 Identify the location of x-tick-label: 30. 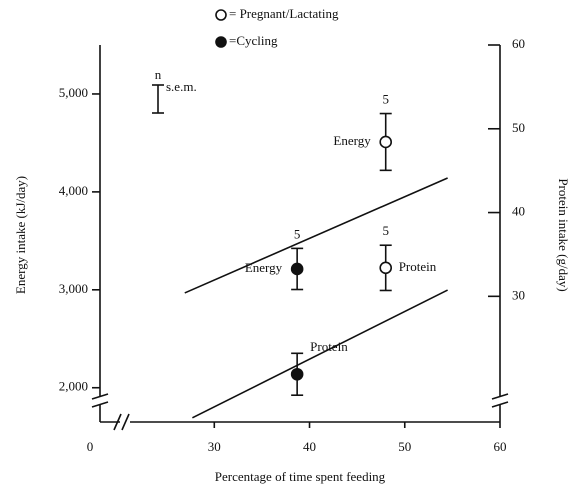
(214, 446).